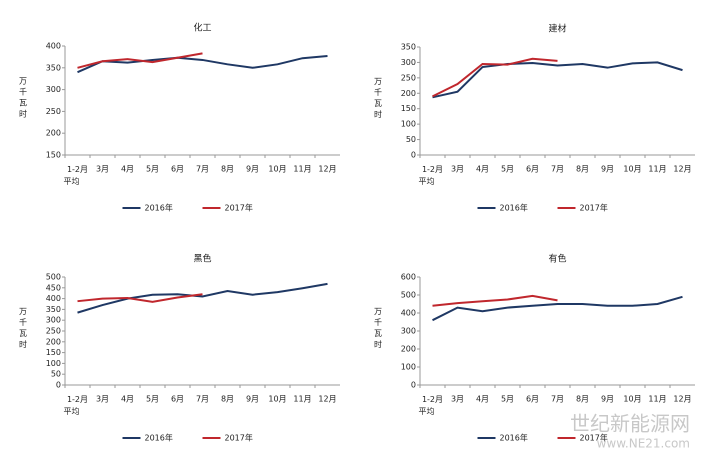  What do you see at coordinates (557, 259) in the screenshot?
I see `chart-title: 有色` at bounding box center [557, 259].